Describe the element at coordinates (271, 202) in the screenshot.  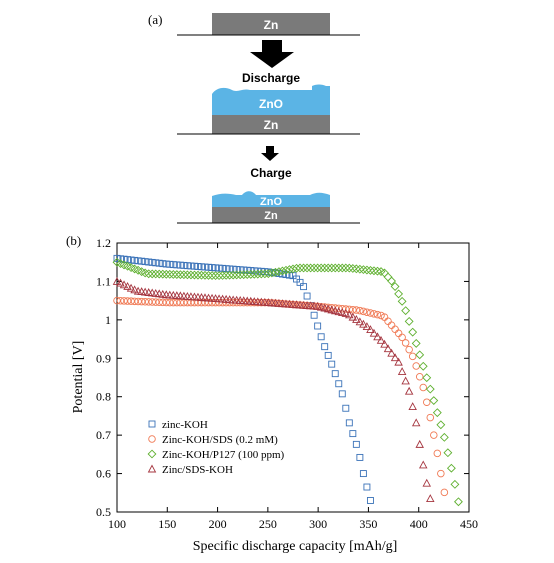
I see `zno-label-charged: ZnO` at that location.